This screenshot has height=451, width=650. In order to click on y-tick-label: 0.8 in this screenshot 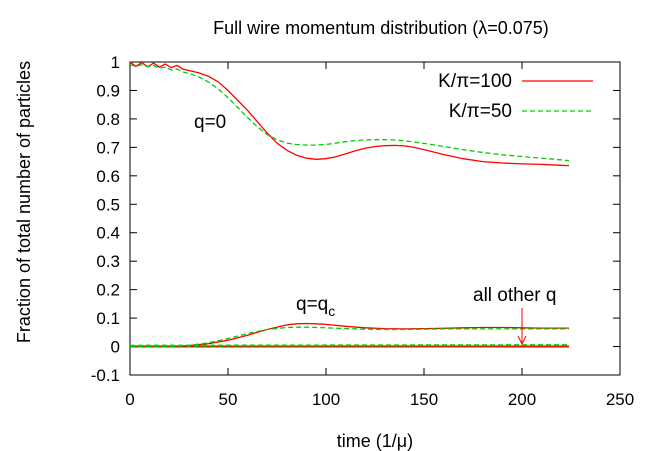, I will do `click(108, 119)`.